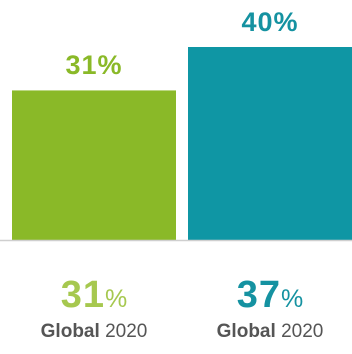 The image size is (352, 354). Describe the element at coordinates (83, 295) in the screenshot. I see `benchmark-number-1: 31` at that location.